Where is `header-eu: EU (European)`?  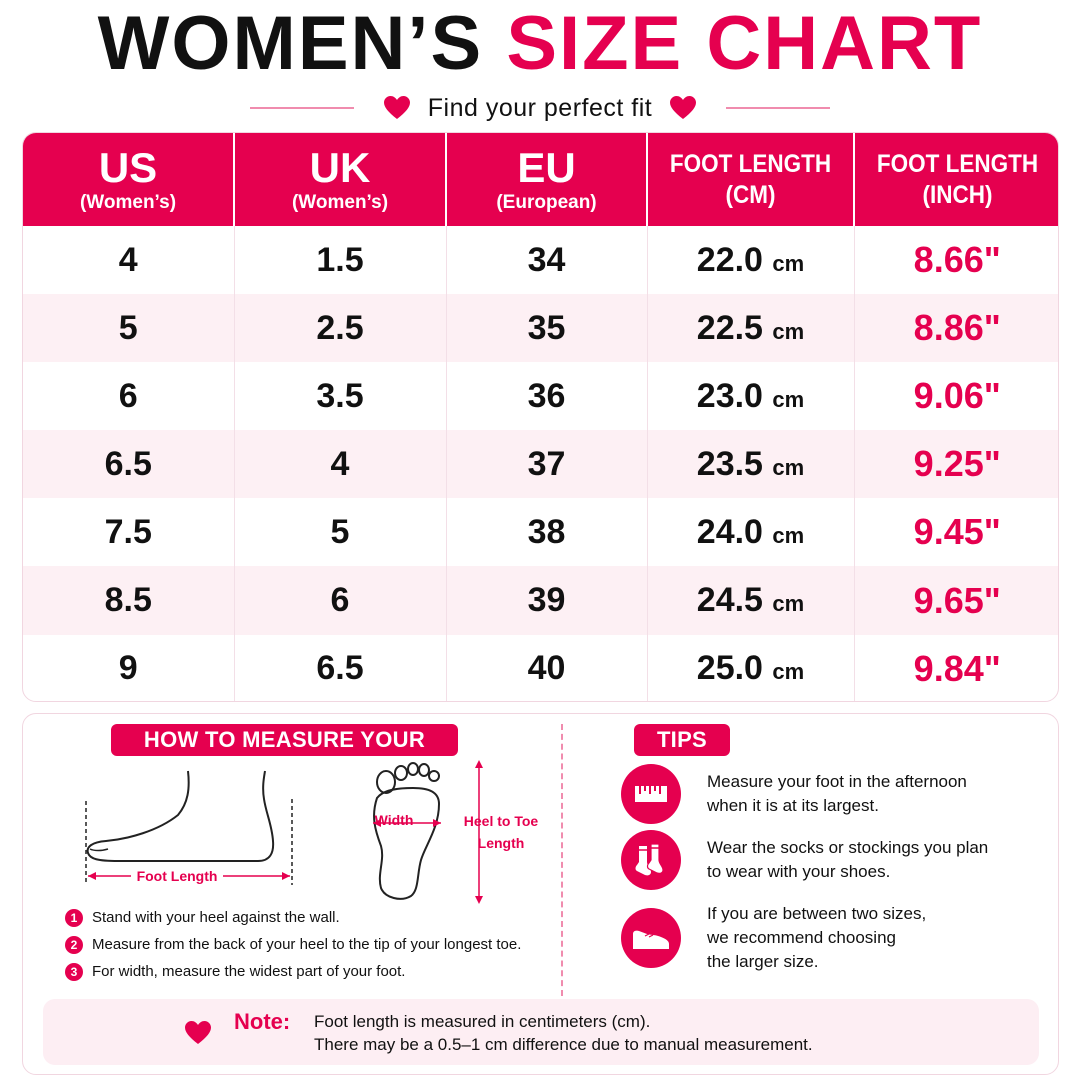 header-eu: EU (European) is located at coordinates (547, 179).